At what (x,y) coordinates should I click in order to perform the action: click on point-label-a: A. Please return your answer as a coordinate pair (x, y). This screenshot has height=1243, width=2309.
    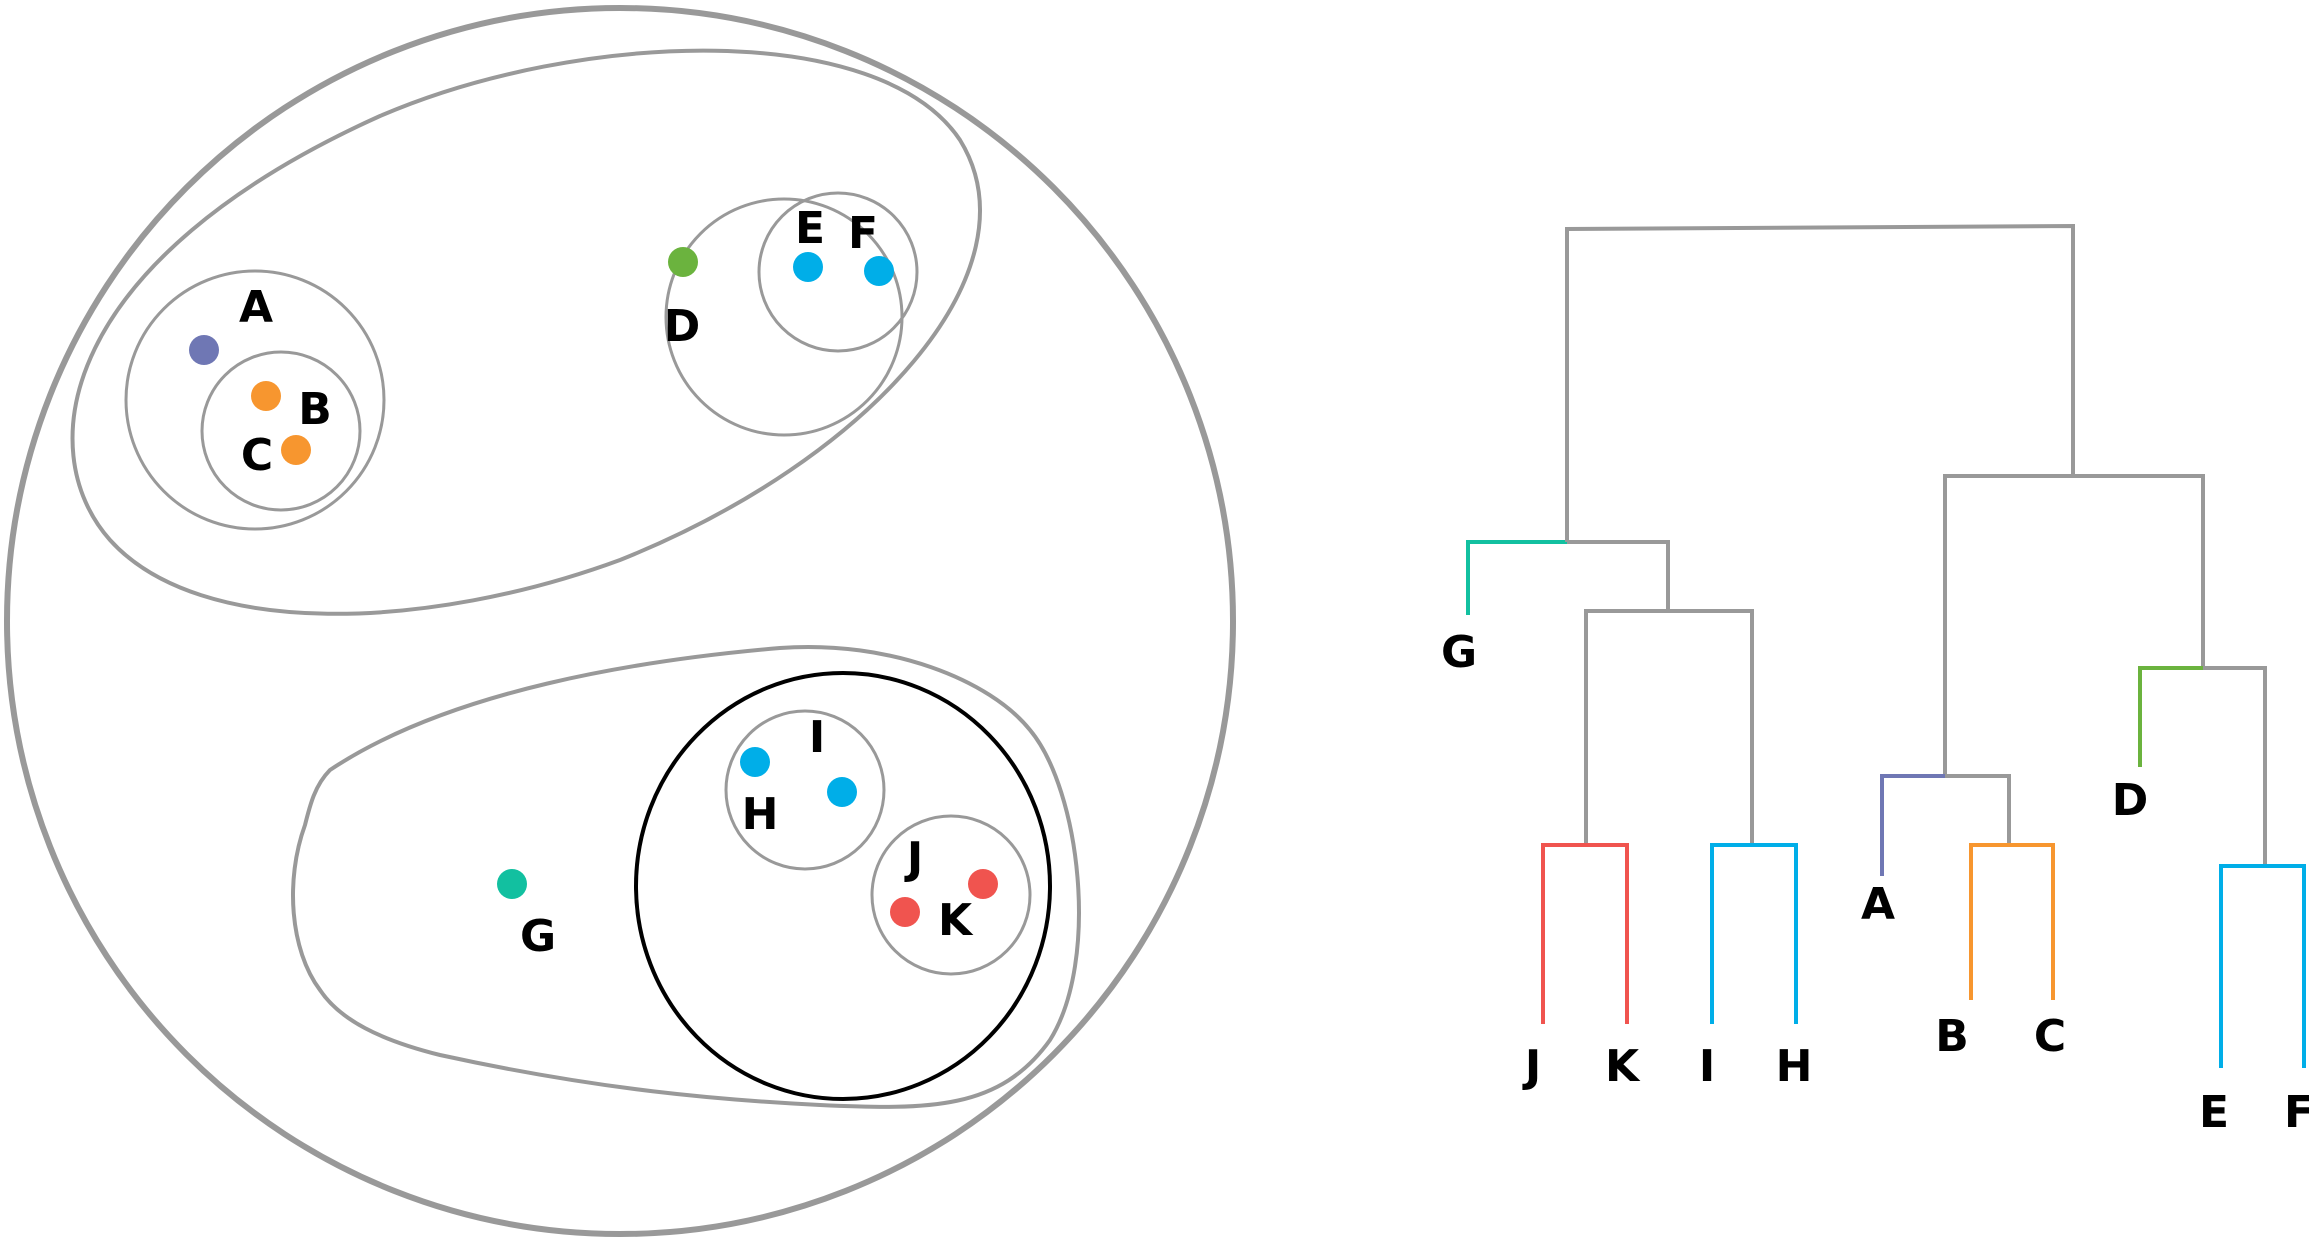
    Looking at the image, I should click on (256, 307).